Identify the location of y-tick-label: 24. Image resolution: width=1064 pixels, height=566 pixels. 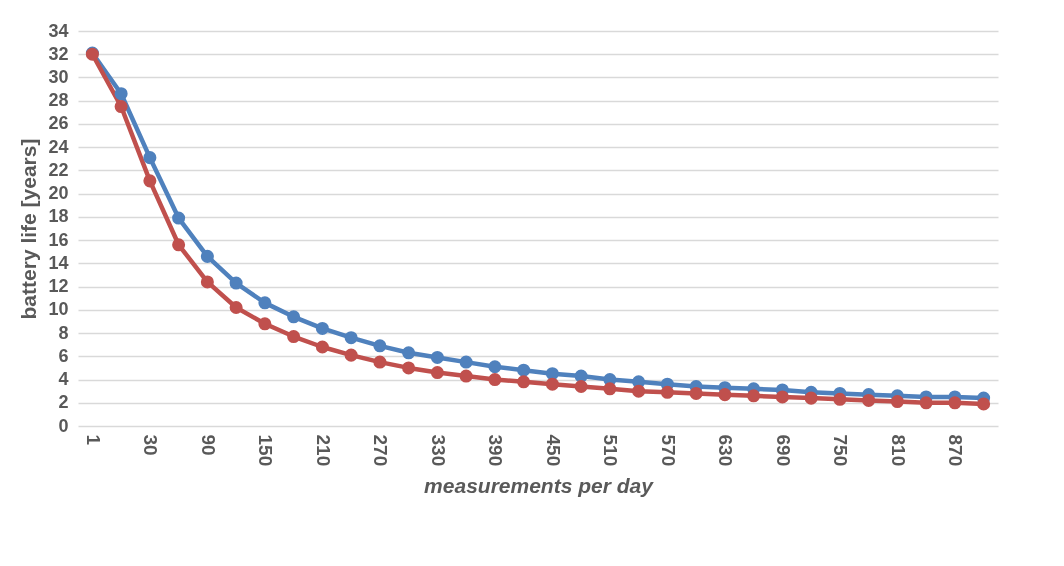
(58, 146).